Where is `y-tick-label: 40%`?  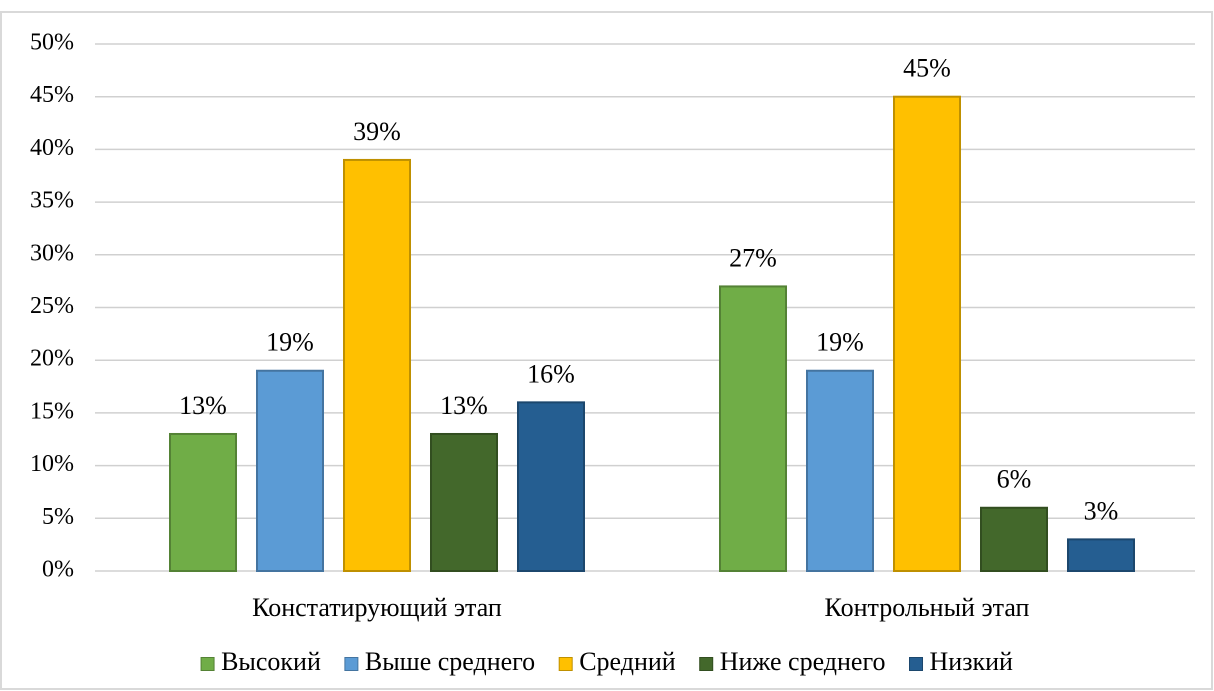 y-tick-label: 40% is located at coordinates (52, 148).